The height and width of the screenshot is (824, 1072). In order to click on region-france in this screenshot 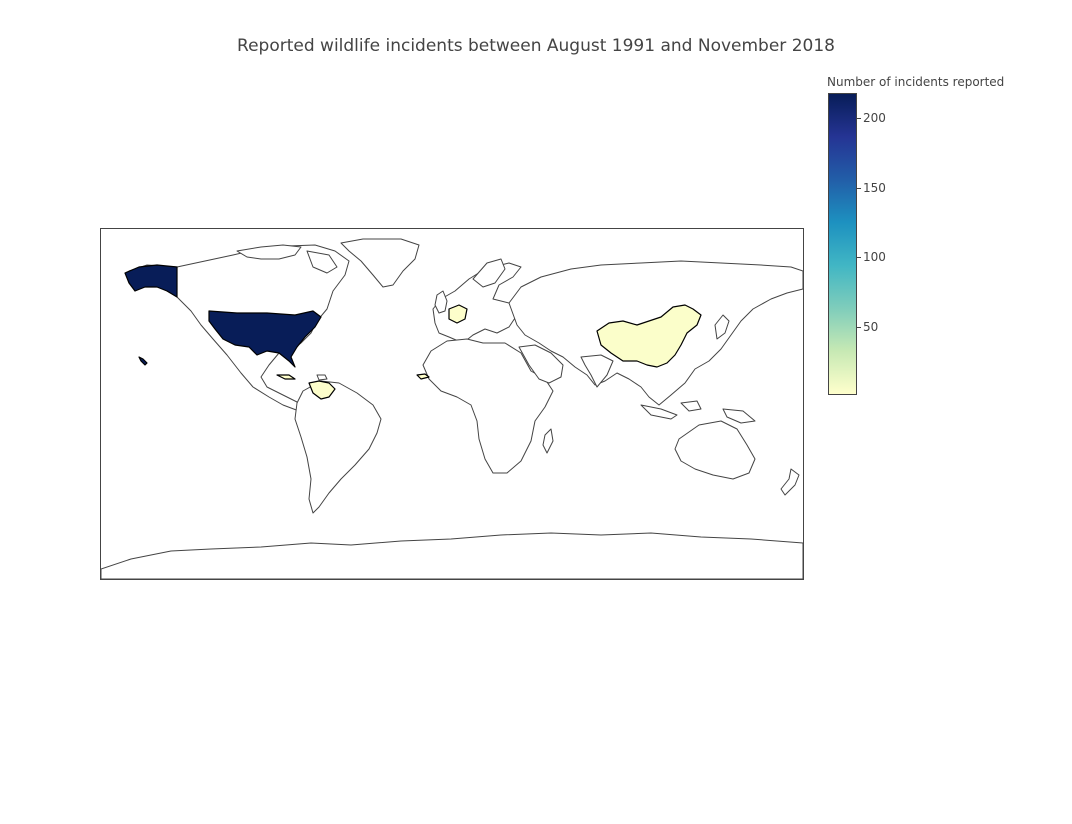, I will do `click(458, 314)`.